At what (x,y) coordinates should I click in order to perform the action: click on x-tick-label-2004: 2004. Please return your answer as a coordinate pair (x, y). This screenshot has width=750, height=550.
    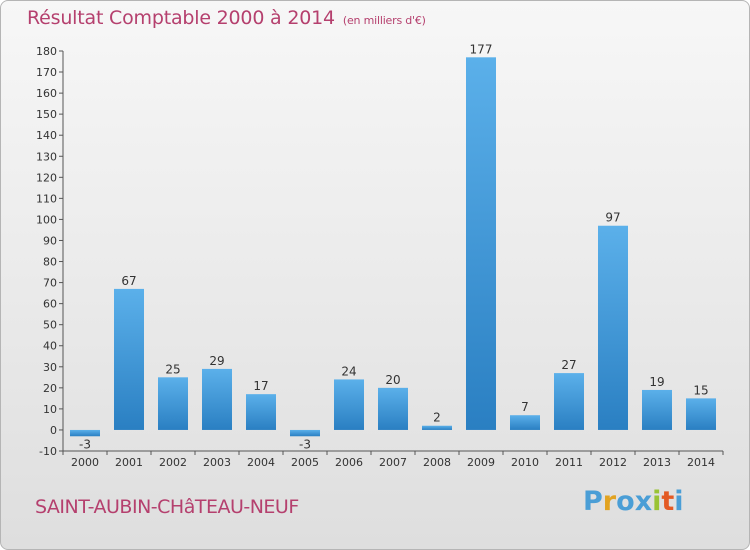
    Looking at the image, I should click on (261, 462).